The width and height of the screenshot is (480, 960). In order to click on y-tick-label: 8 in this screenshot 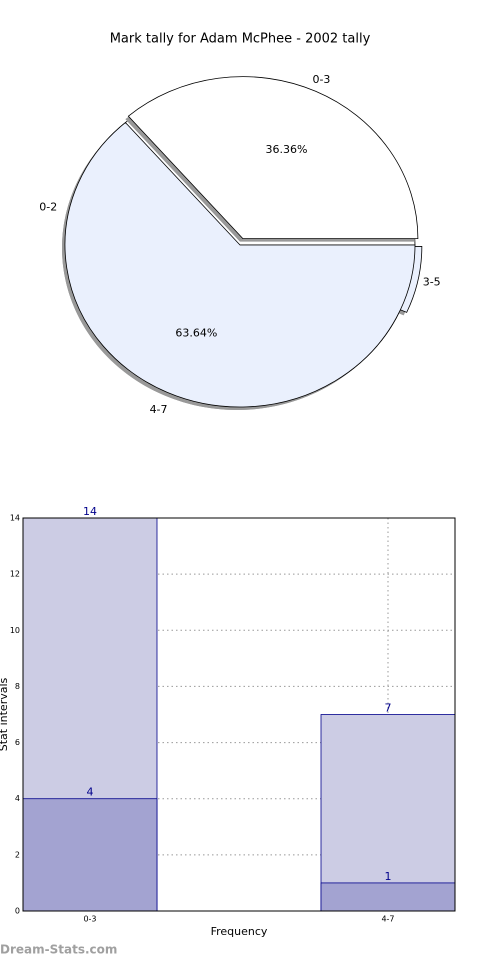, I will do `click(17, 686)`.